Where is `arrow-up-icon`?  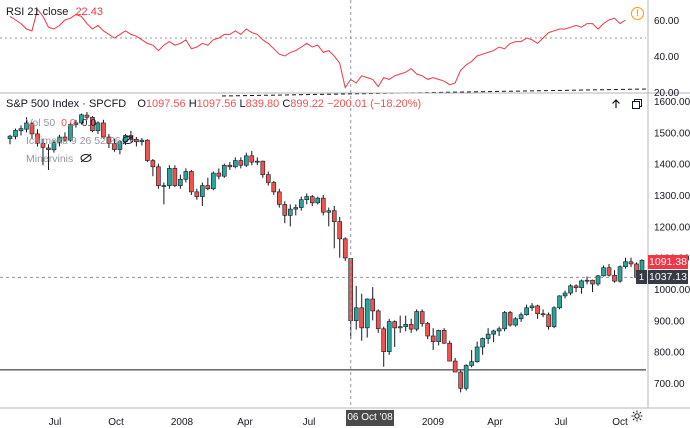 arrow-up-icon is located at coordinates (616, 104).